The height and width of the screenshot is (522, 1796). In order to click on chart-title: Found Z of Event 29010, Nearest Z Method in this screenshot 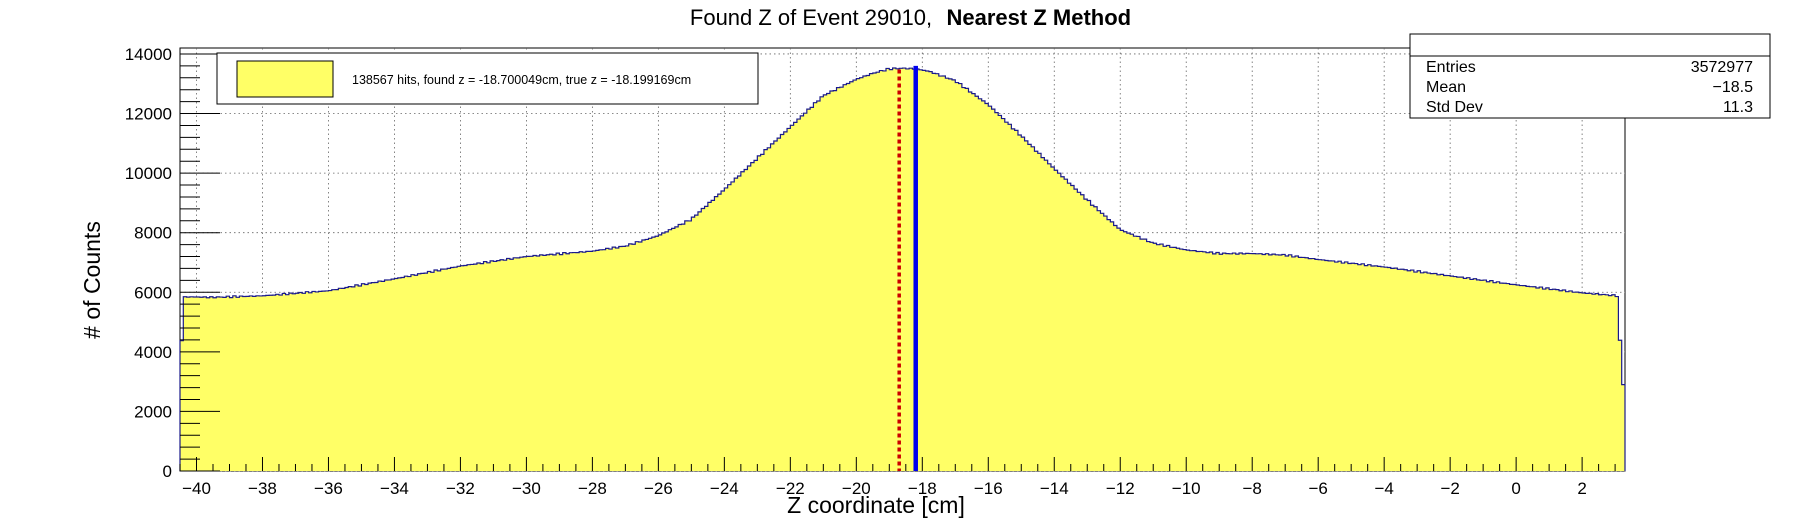, I will do `click(910, 17)`.